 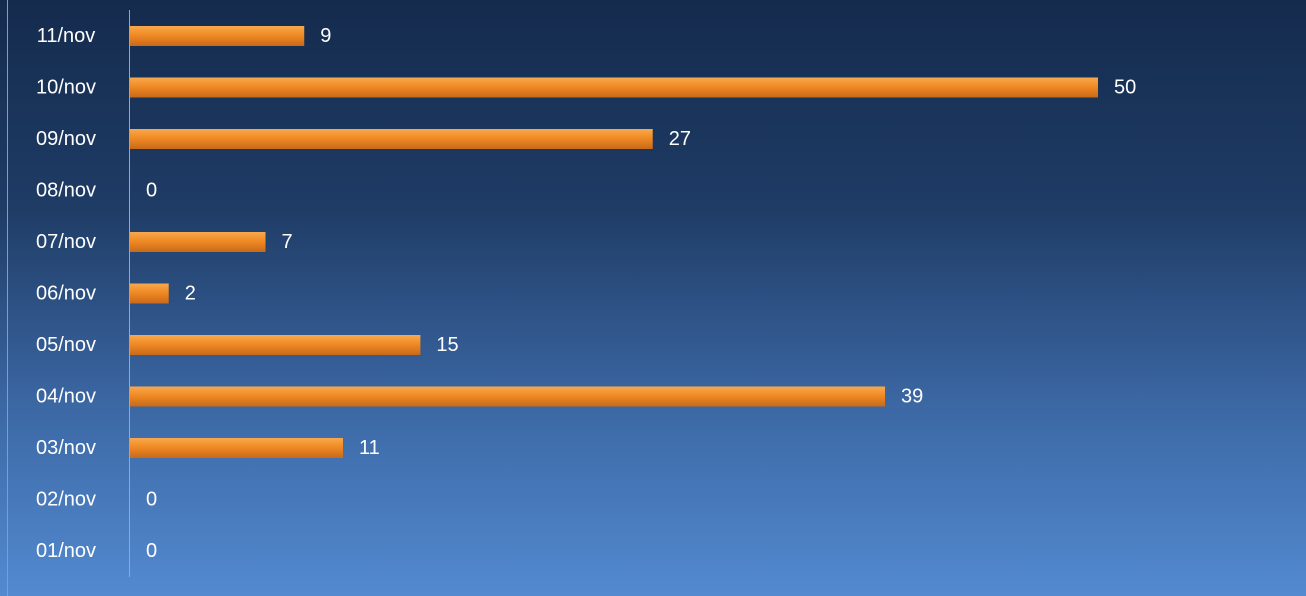 What do you see at coordinates (66, 242) in the screenshot?
I see `category-label: 07/nov` at bounding box center [66, 242].